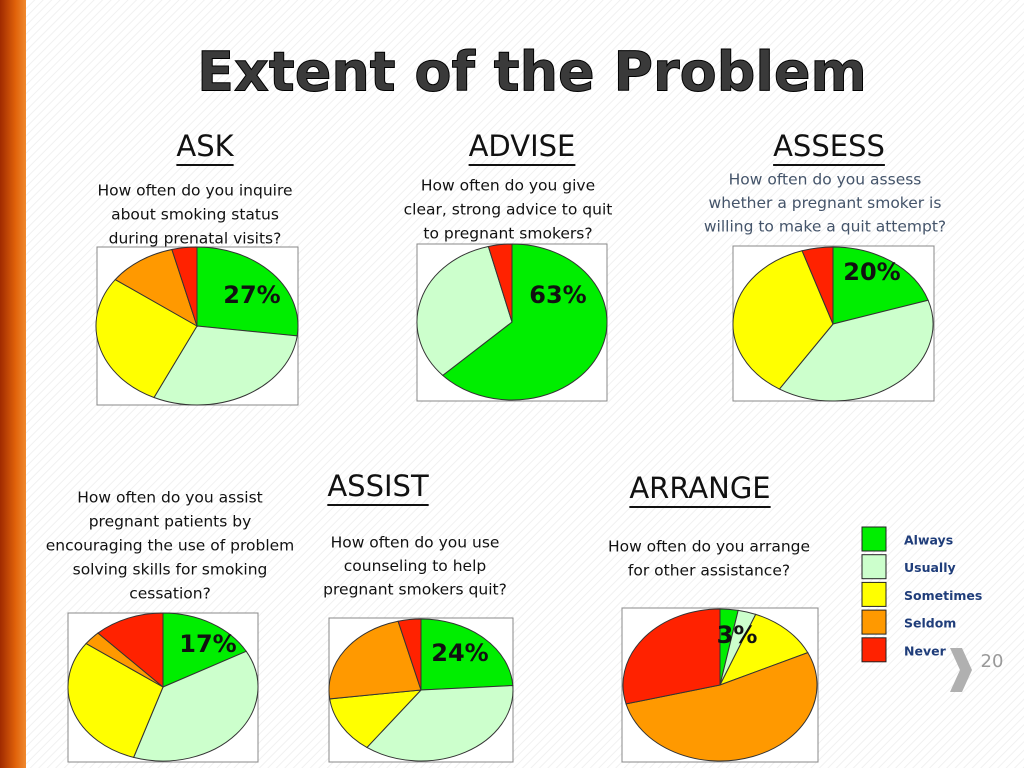 Image resolution: width=1024 pixels, height=768 pixels. Describe the element at coordinates (251, 295) in the screenshot. I see `data-label: 27%` at that location.